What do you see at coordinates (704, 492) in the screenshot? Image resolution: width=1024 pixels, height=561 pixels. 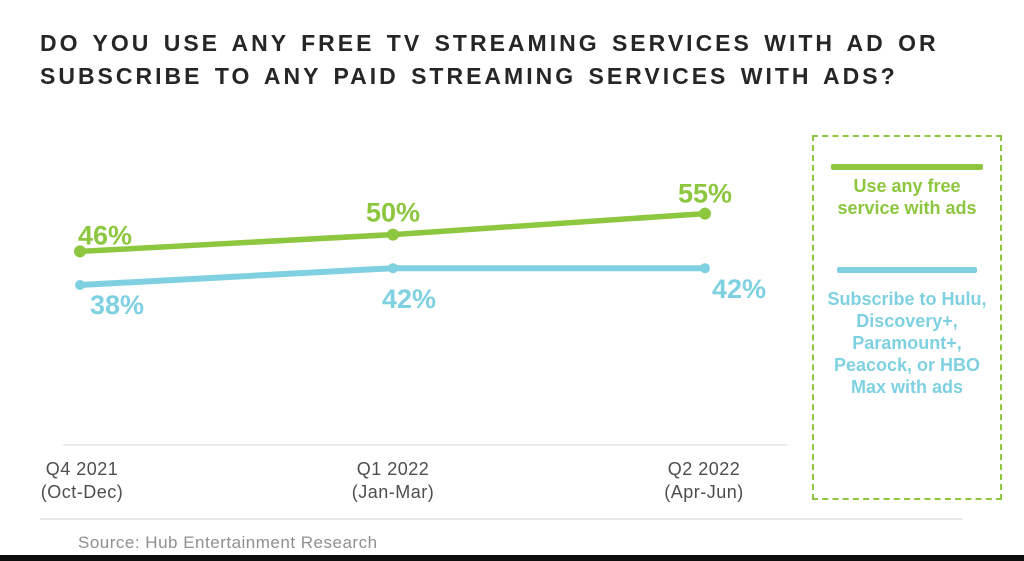 I see `x-tick-sublabel: (Apr-Jun)` at bounding box center [704, 492].